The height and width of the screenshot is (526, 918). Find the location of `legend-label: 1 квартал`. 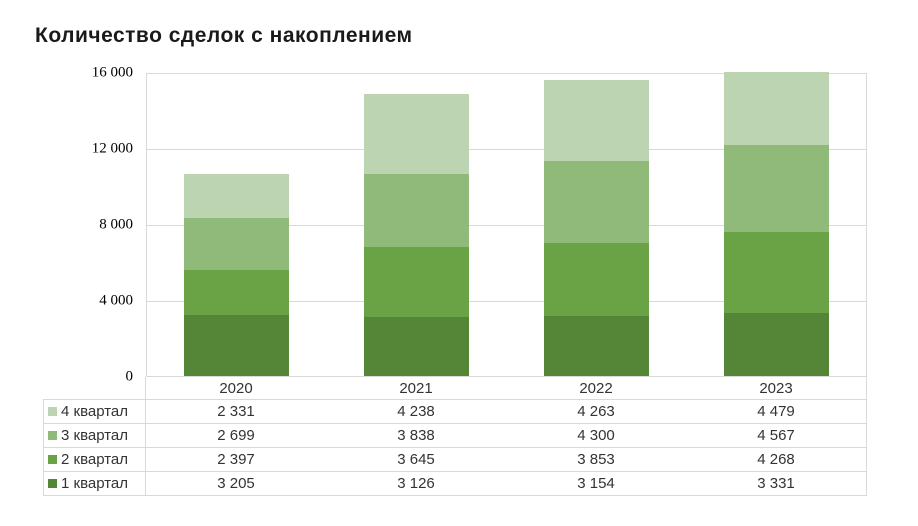

legend-label: 1 квартал is located at coordinates (95, 483).